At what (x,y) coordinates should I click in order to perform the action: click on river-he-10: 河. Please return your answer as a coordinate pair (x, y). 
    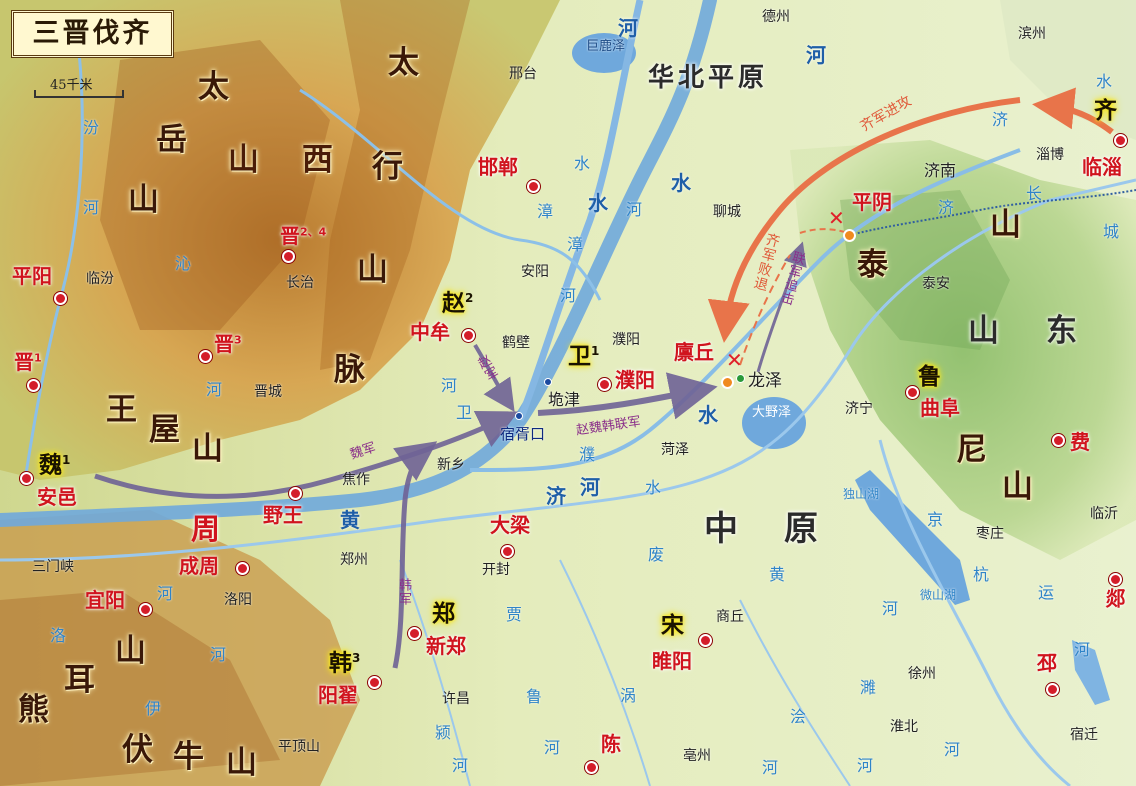
    Looking at the image, I should click on (865, 765).